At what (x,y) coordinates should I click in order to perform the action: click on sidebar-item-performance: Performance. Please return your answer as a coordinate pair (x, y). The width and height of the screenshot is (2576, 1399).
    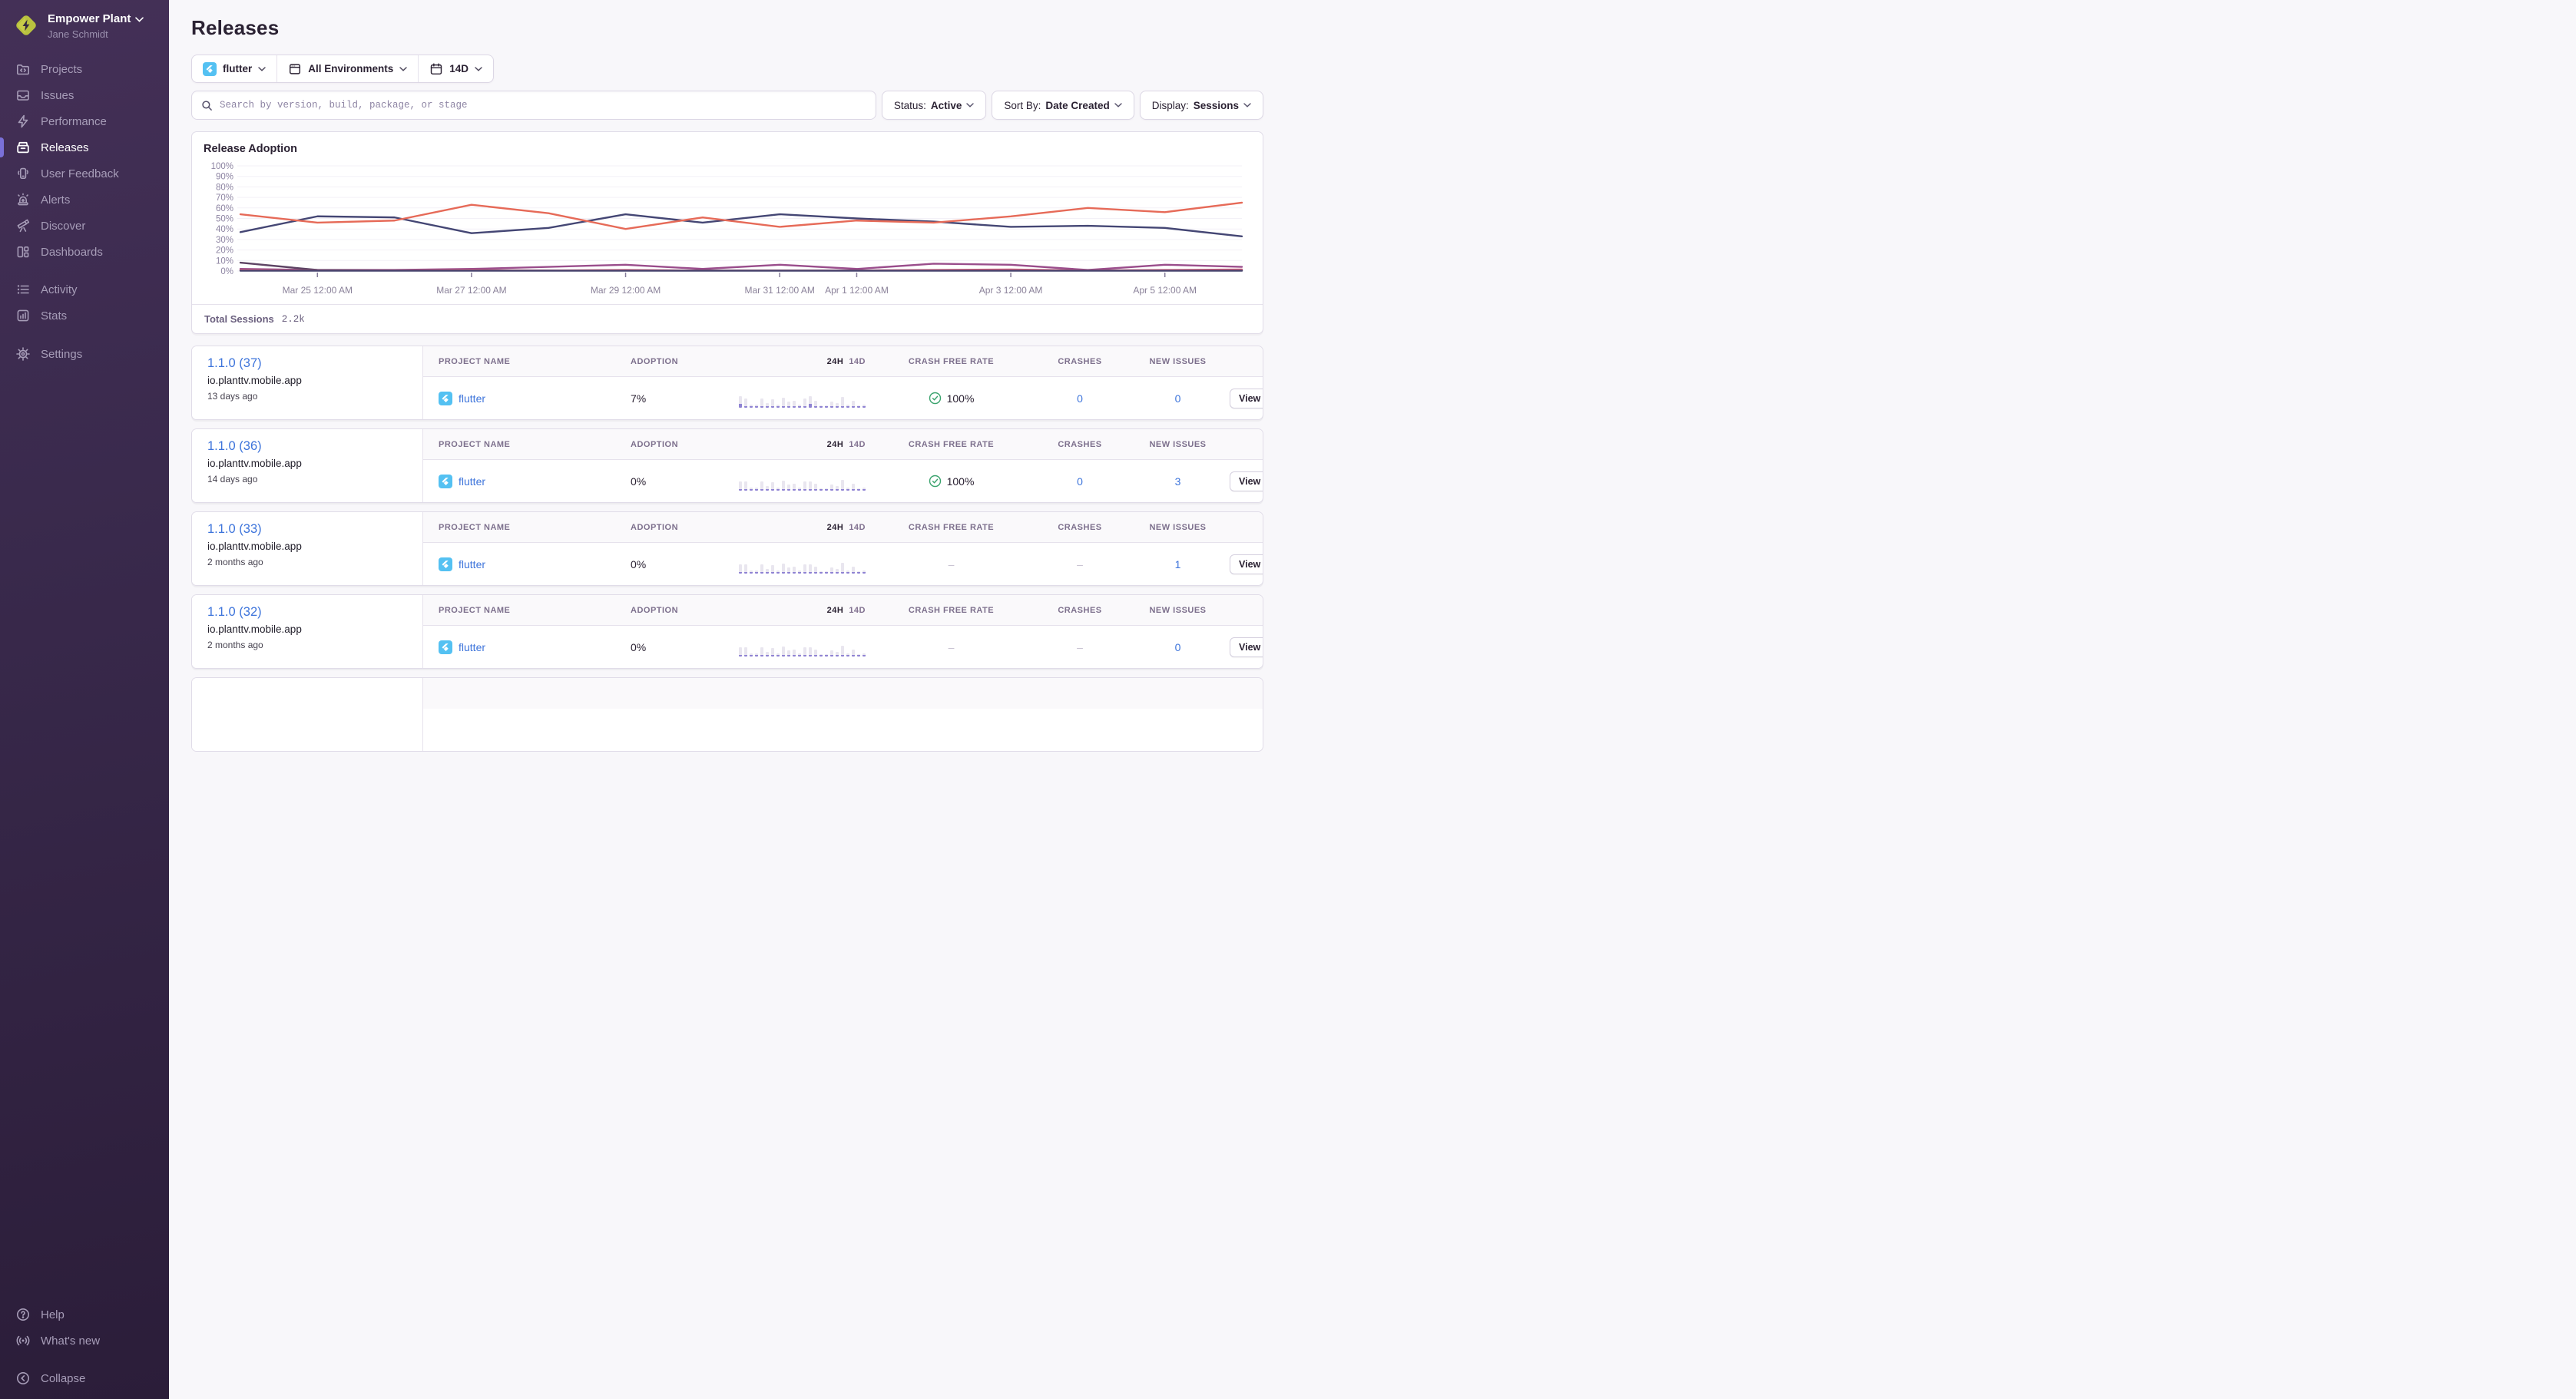
    Looking at the image, I should click on (84, 121).